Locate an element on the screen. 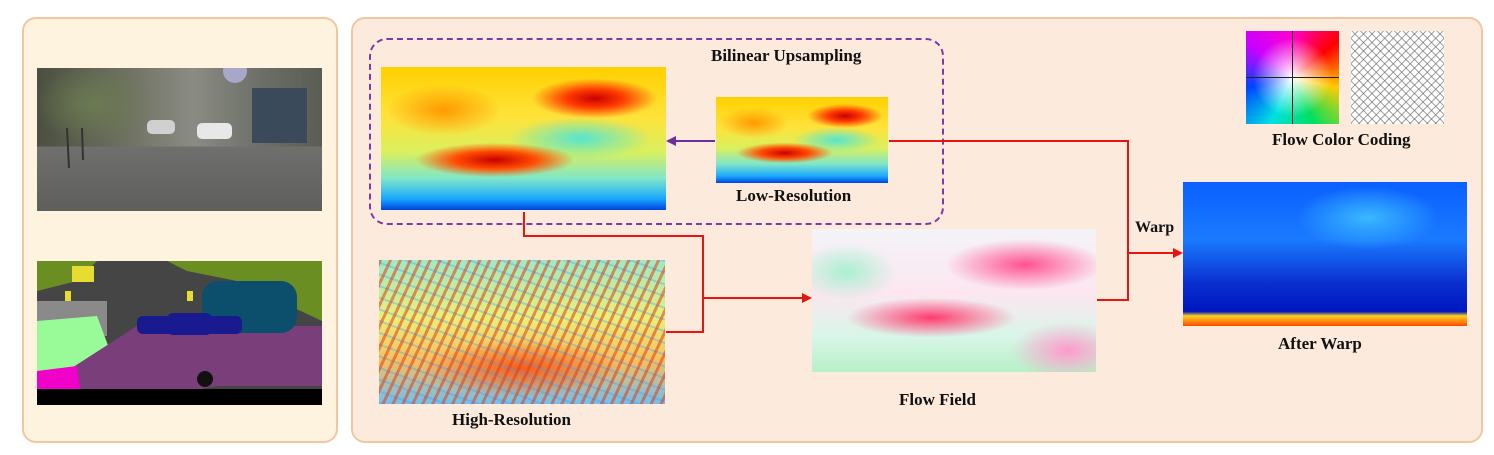 This screenshot has width=1494, height=455. upsampled-to-flow-line is located at coordinates (613, 255).